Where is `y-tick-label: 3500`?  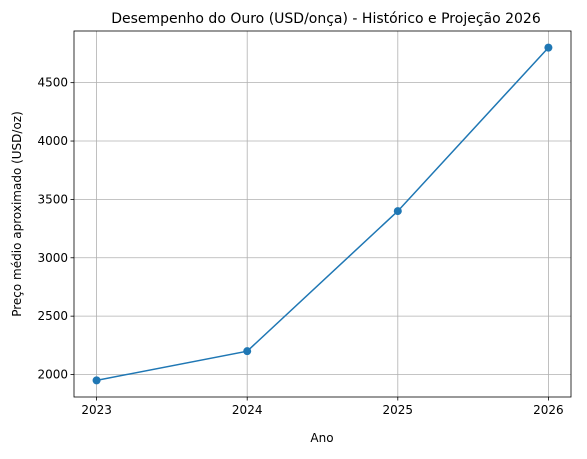
y-tick-label: 3500 is located at coordinates (52, 199).